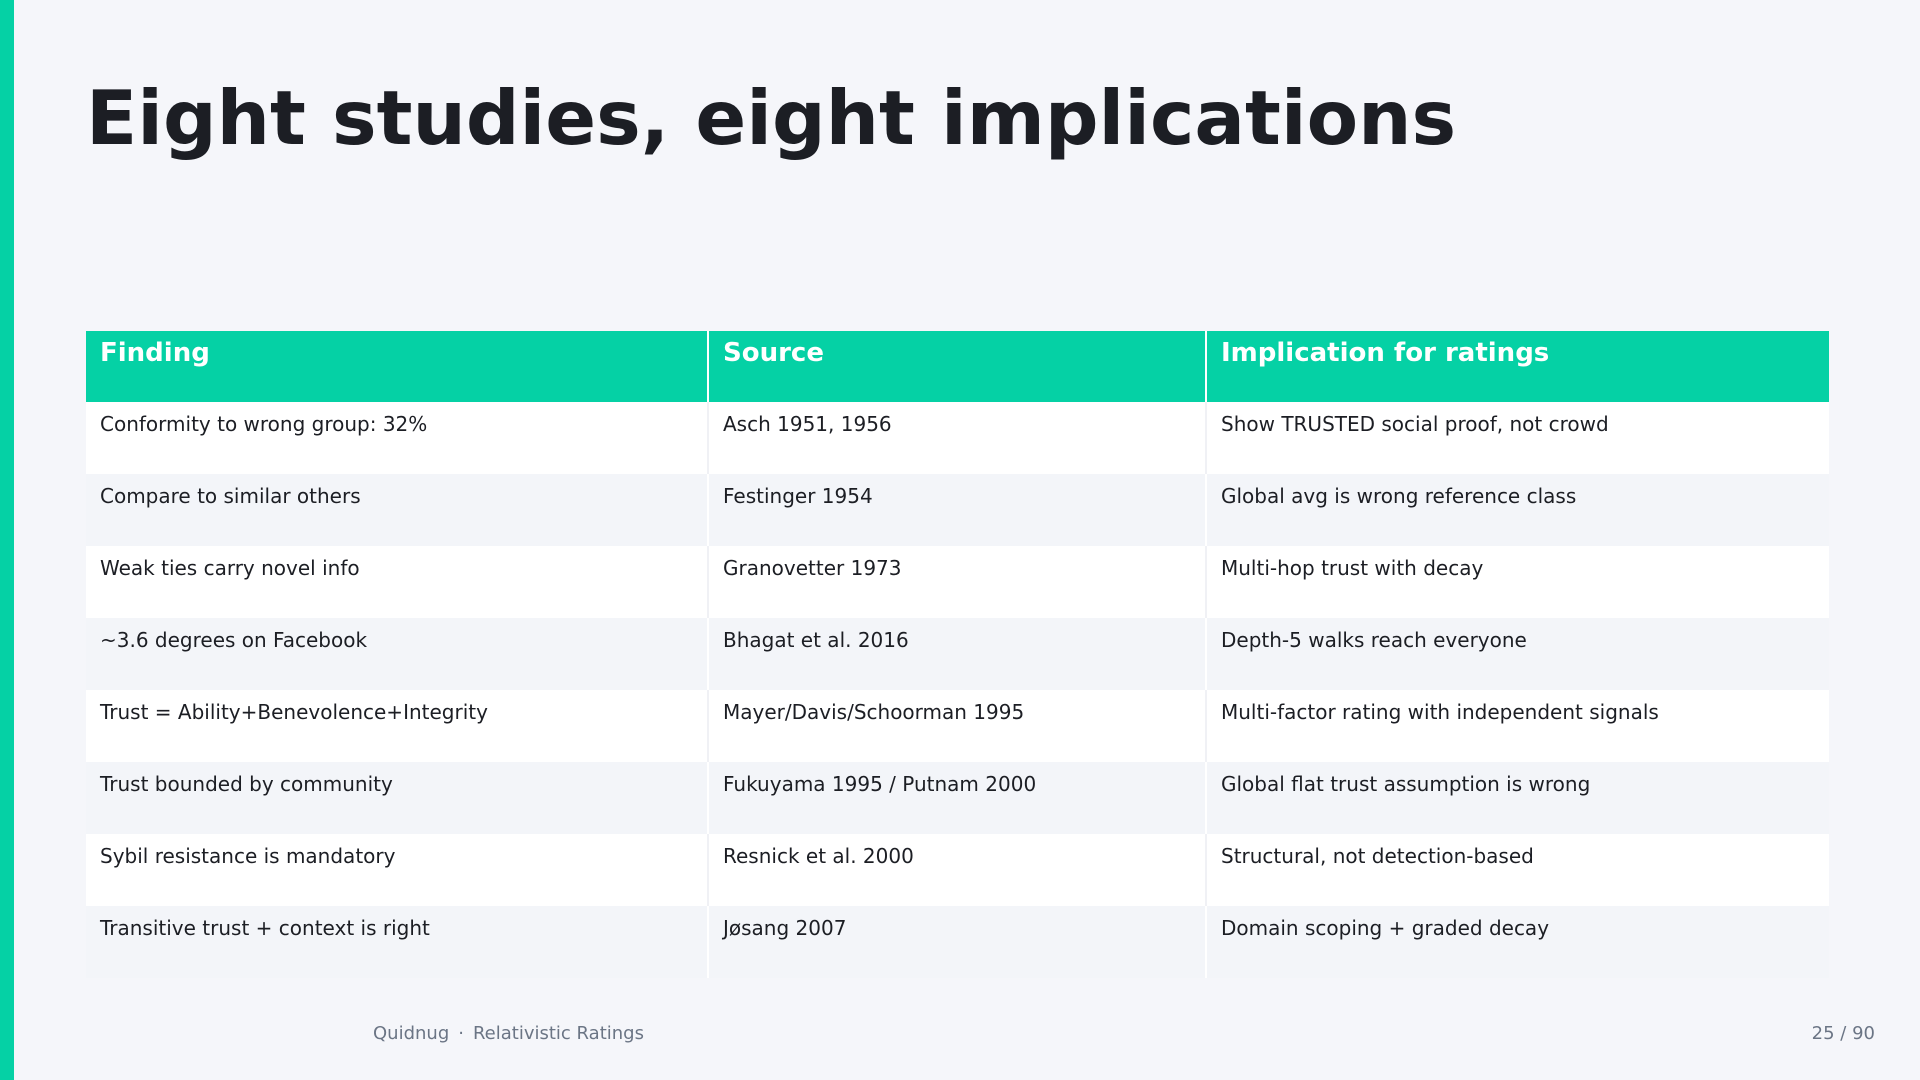  I want to click on source-cell: Granovetter 1973, so click(956, 582).